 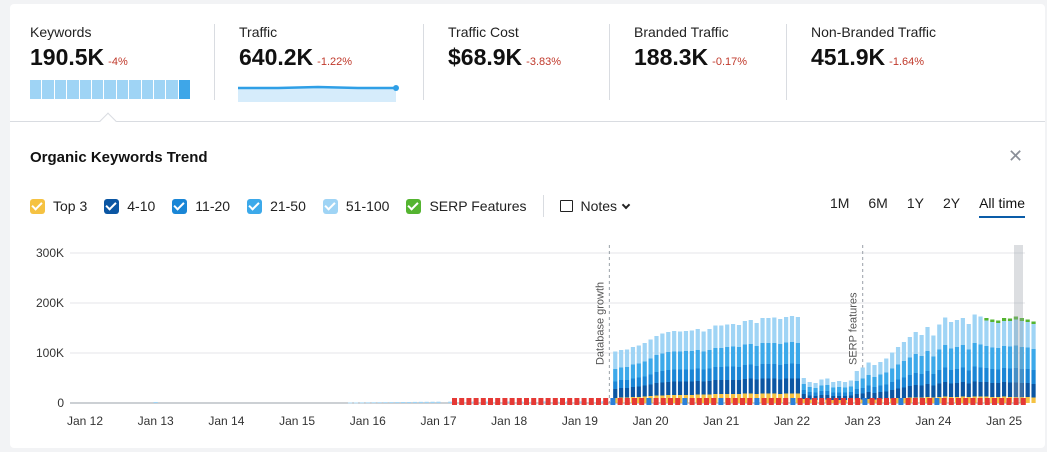 What do you see at coordinates (295, 47) in the screenshot?
I see `metric-traffic: Traffic 640.2K -1.22%` at bounding box center [295, 47].